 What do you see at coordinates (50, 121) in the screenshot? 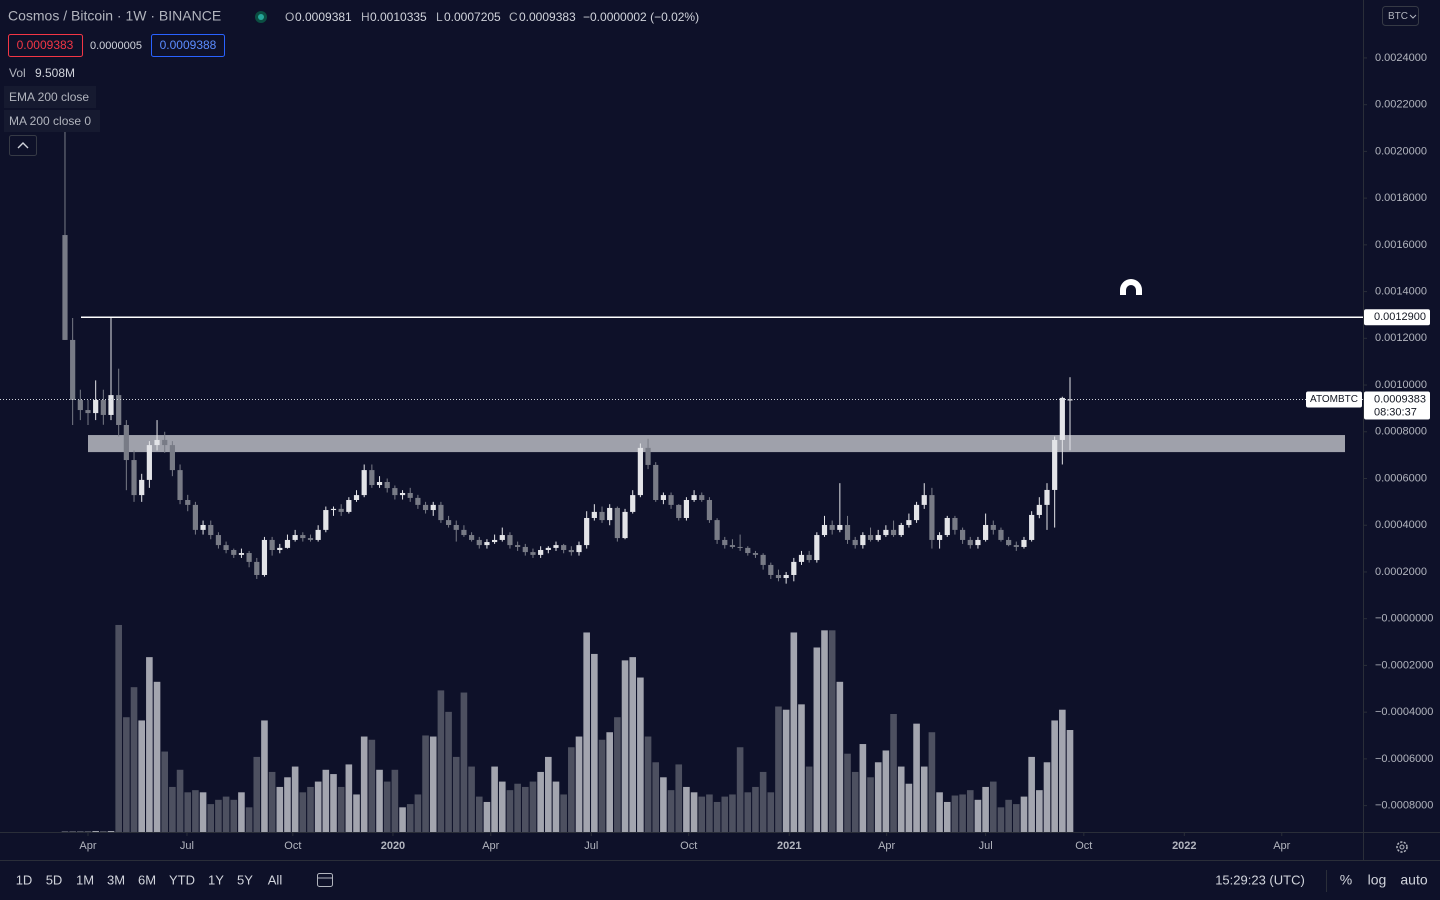
I see `indicator-ma: MA 200 close 0` at bounding box center [50, 121].